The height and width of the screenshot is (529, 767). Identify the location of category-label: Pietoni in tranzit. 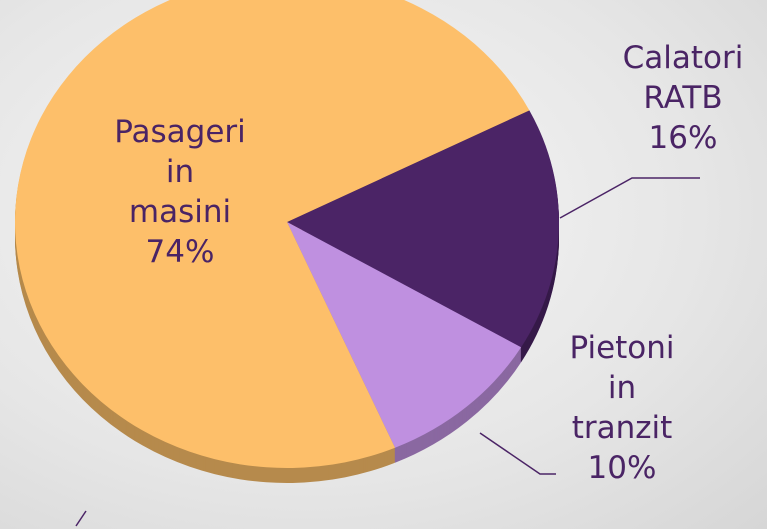
(622, 388).